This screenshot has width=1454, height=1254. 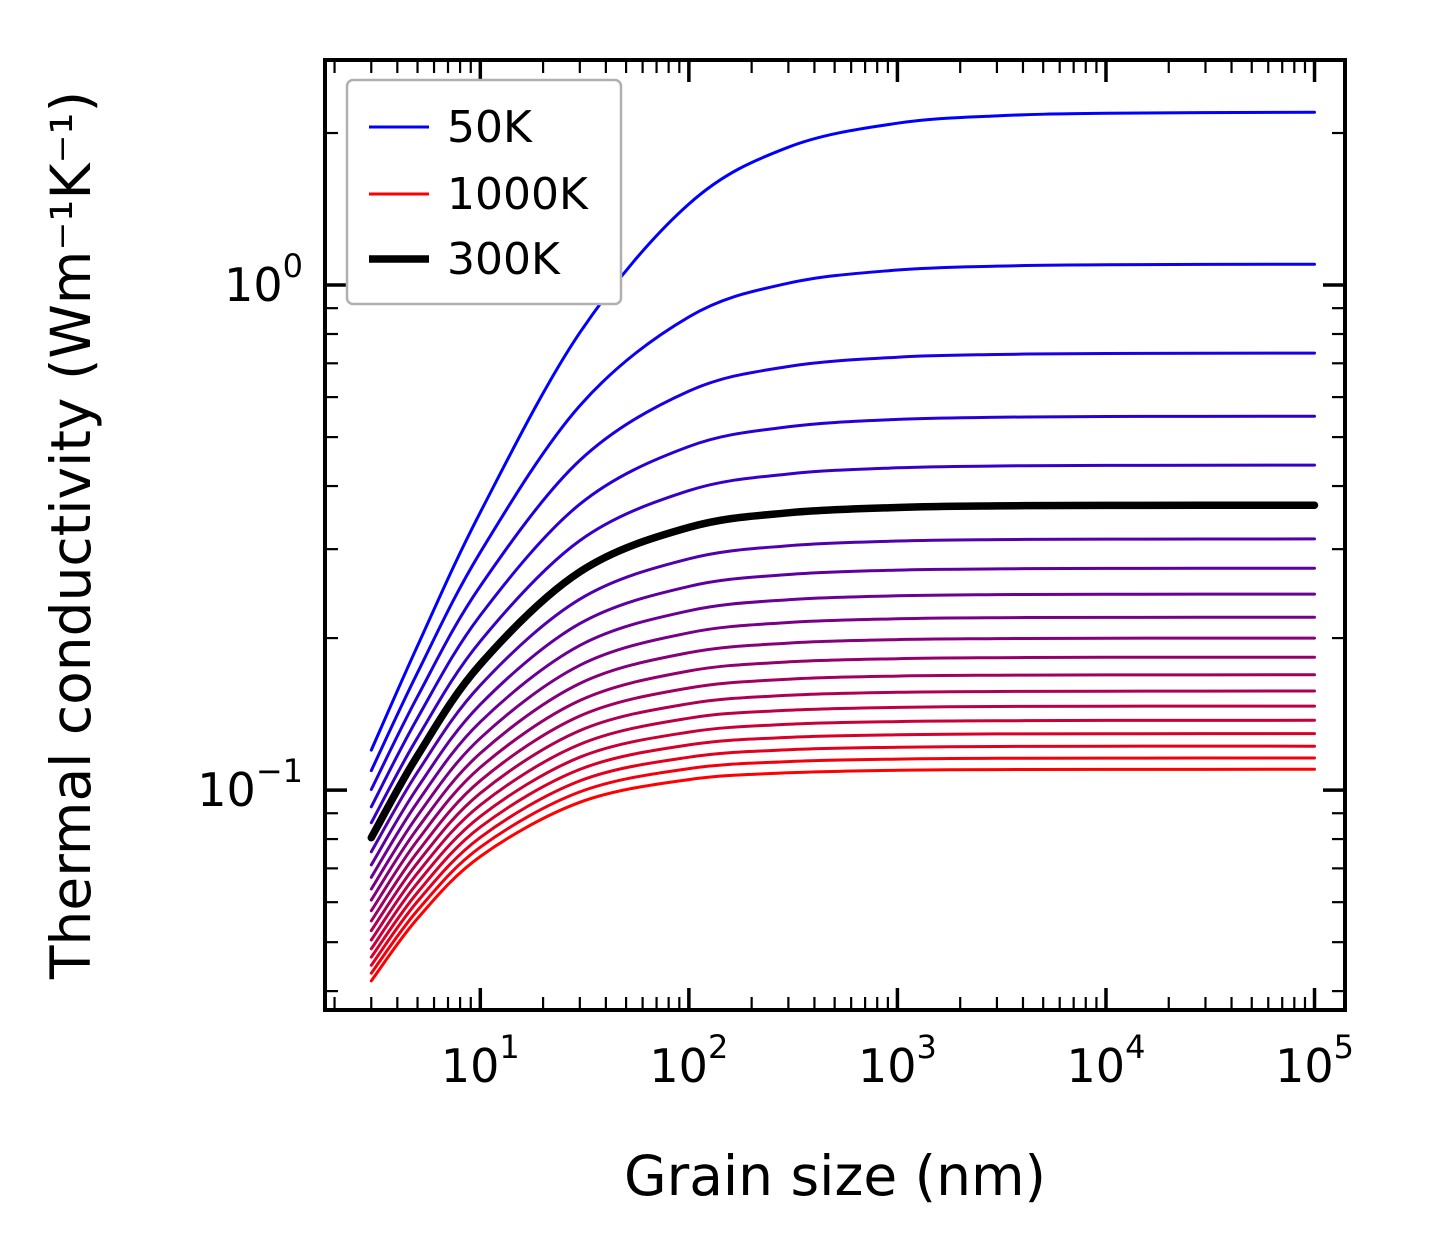 What do you see at coordinates (480, 1060) in the screenshot?
I see `tick-label: 10¹` at bounding box center [480, 1060].